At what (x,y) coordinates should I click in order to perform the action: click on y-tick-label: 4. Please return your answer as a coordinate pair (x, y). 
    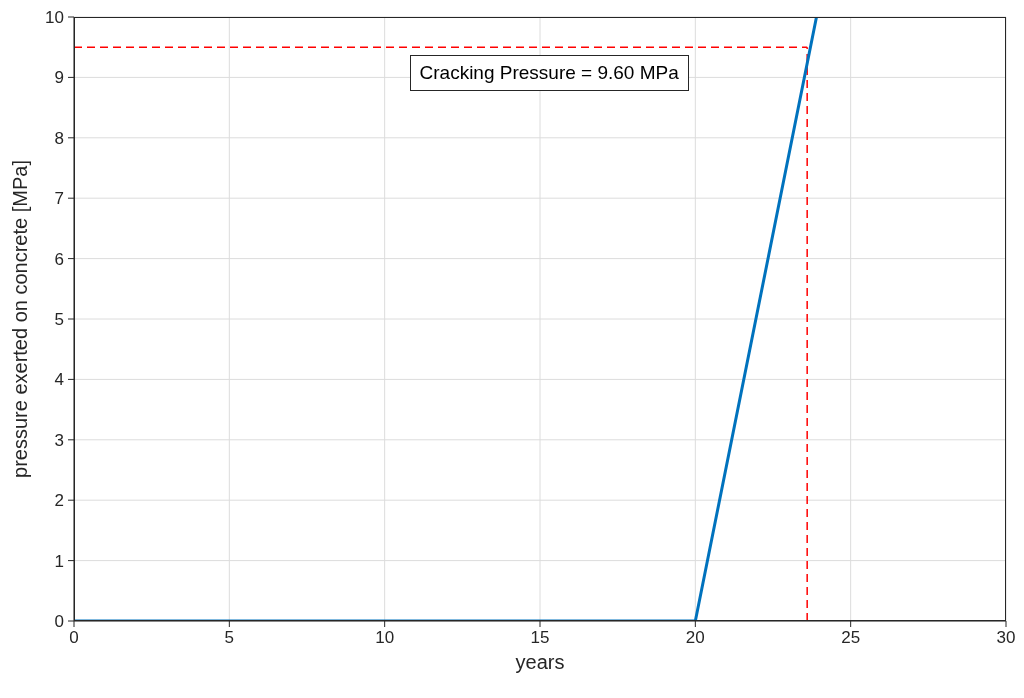
    Looking at the image, I should click on (59, 380).